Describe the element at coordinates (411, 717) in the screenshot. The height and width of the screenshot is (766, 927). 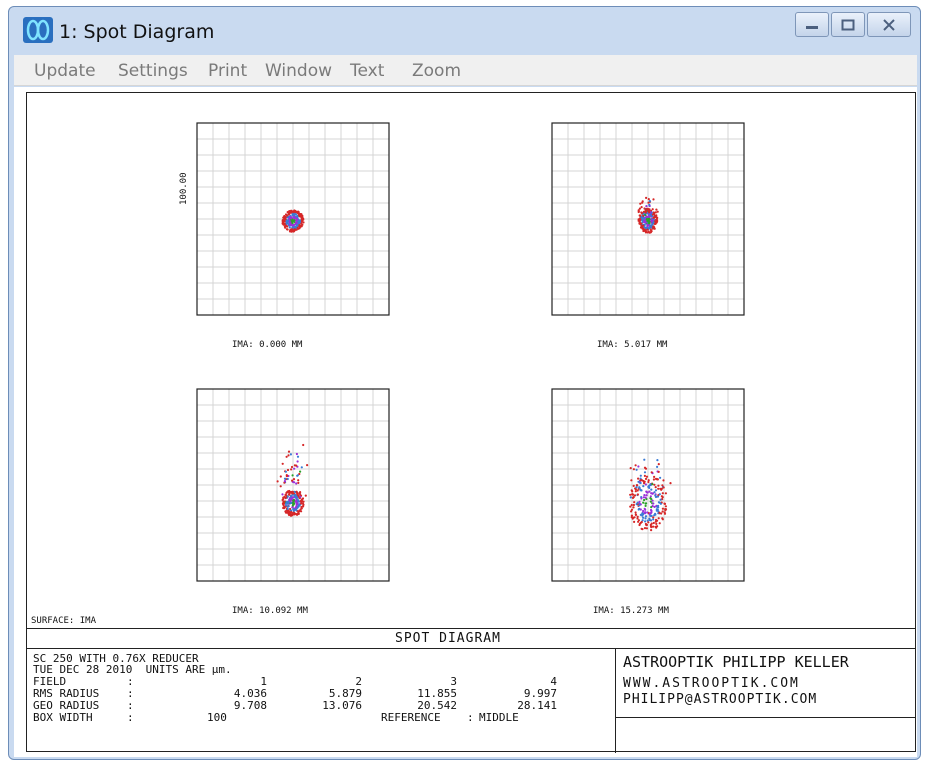
I see `reference-label: REFERENCE` at that location.